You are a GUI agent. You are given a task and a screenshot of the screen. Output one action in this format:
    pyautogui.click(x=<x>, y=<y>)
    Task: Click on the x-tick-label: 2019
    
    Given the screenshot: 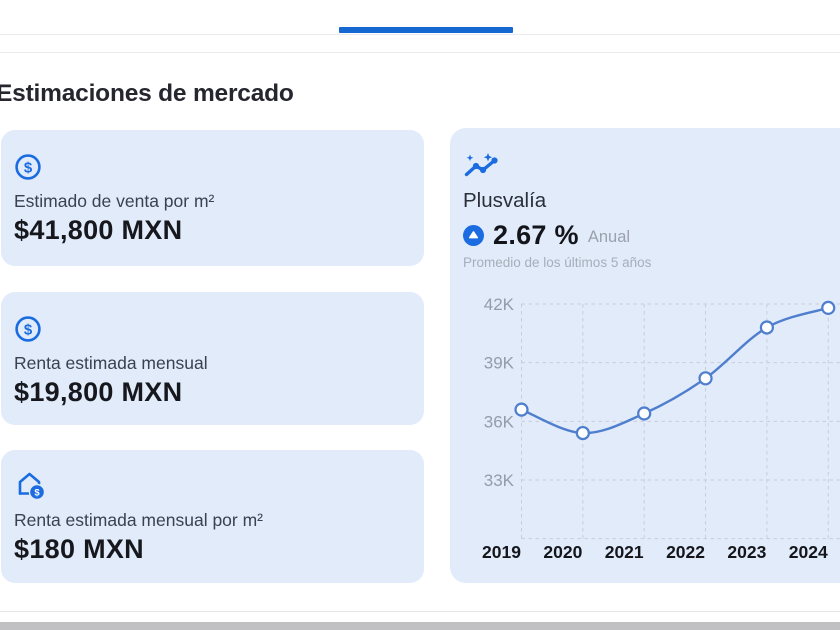 What is the action you would take?
    pyautogui.click(x=501, y=552)
    